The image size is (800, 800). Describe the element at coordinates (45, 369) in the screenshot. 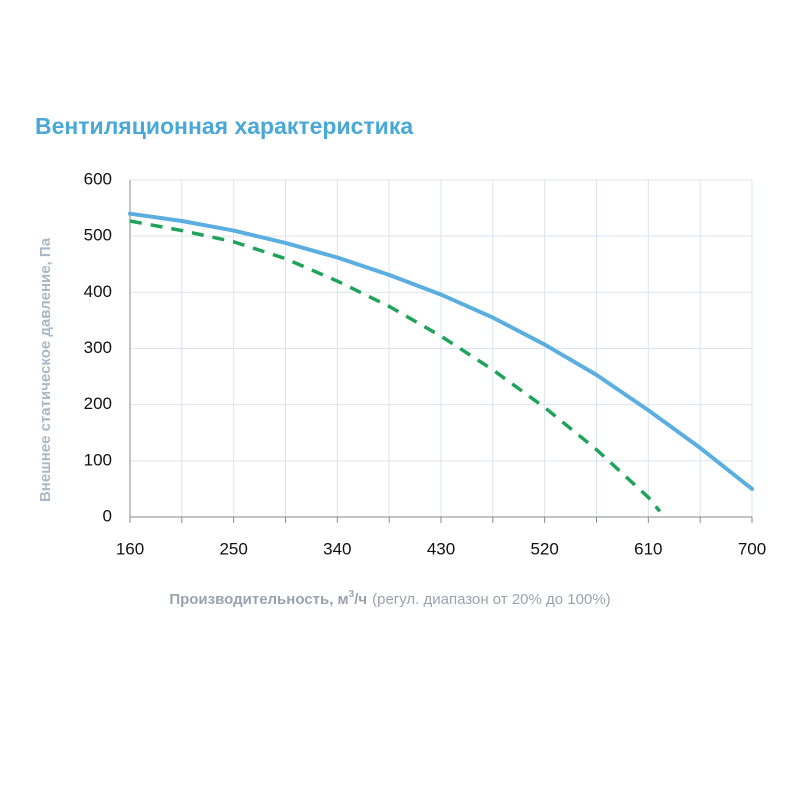

I see `y-axis-label: Внешнее статическое давление, Па` at that location.